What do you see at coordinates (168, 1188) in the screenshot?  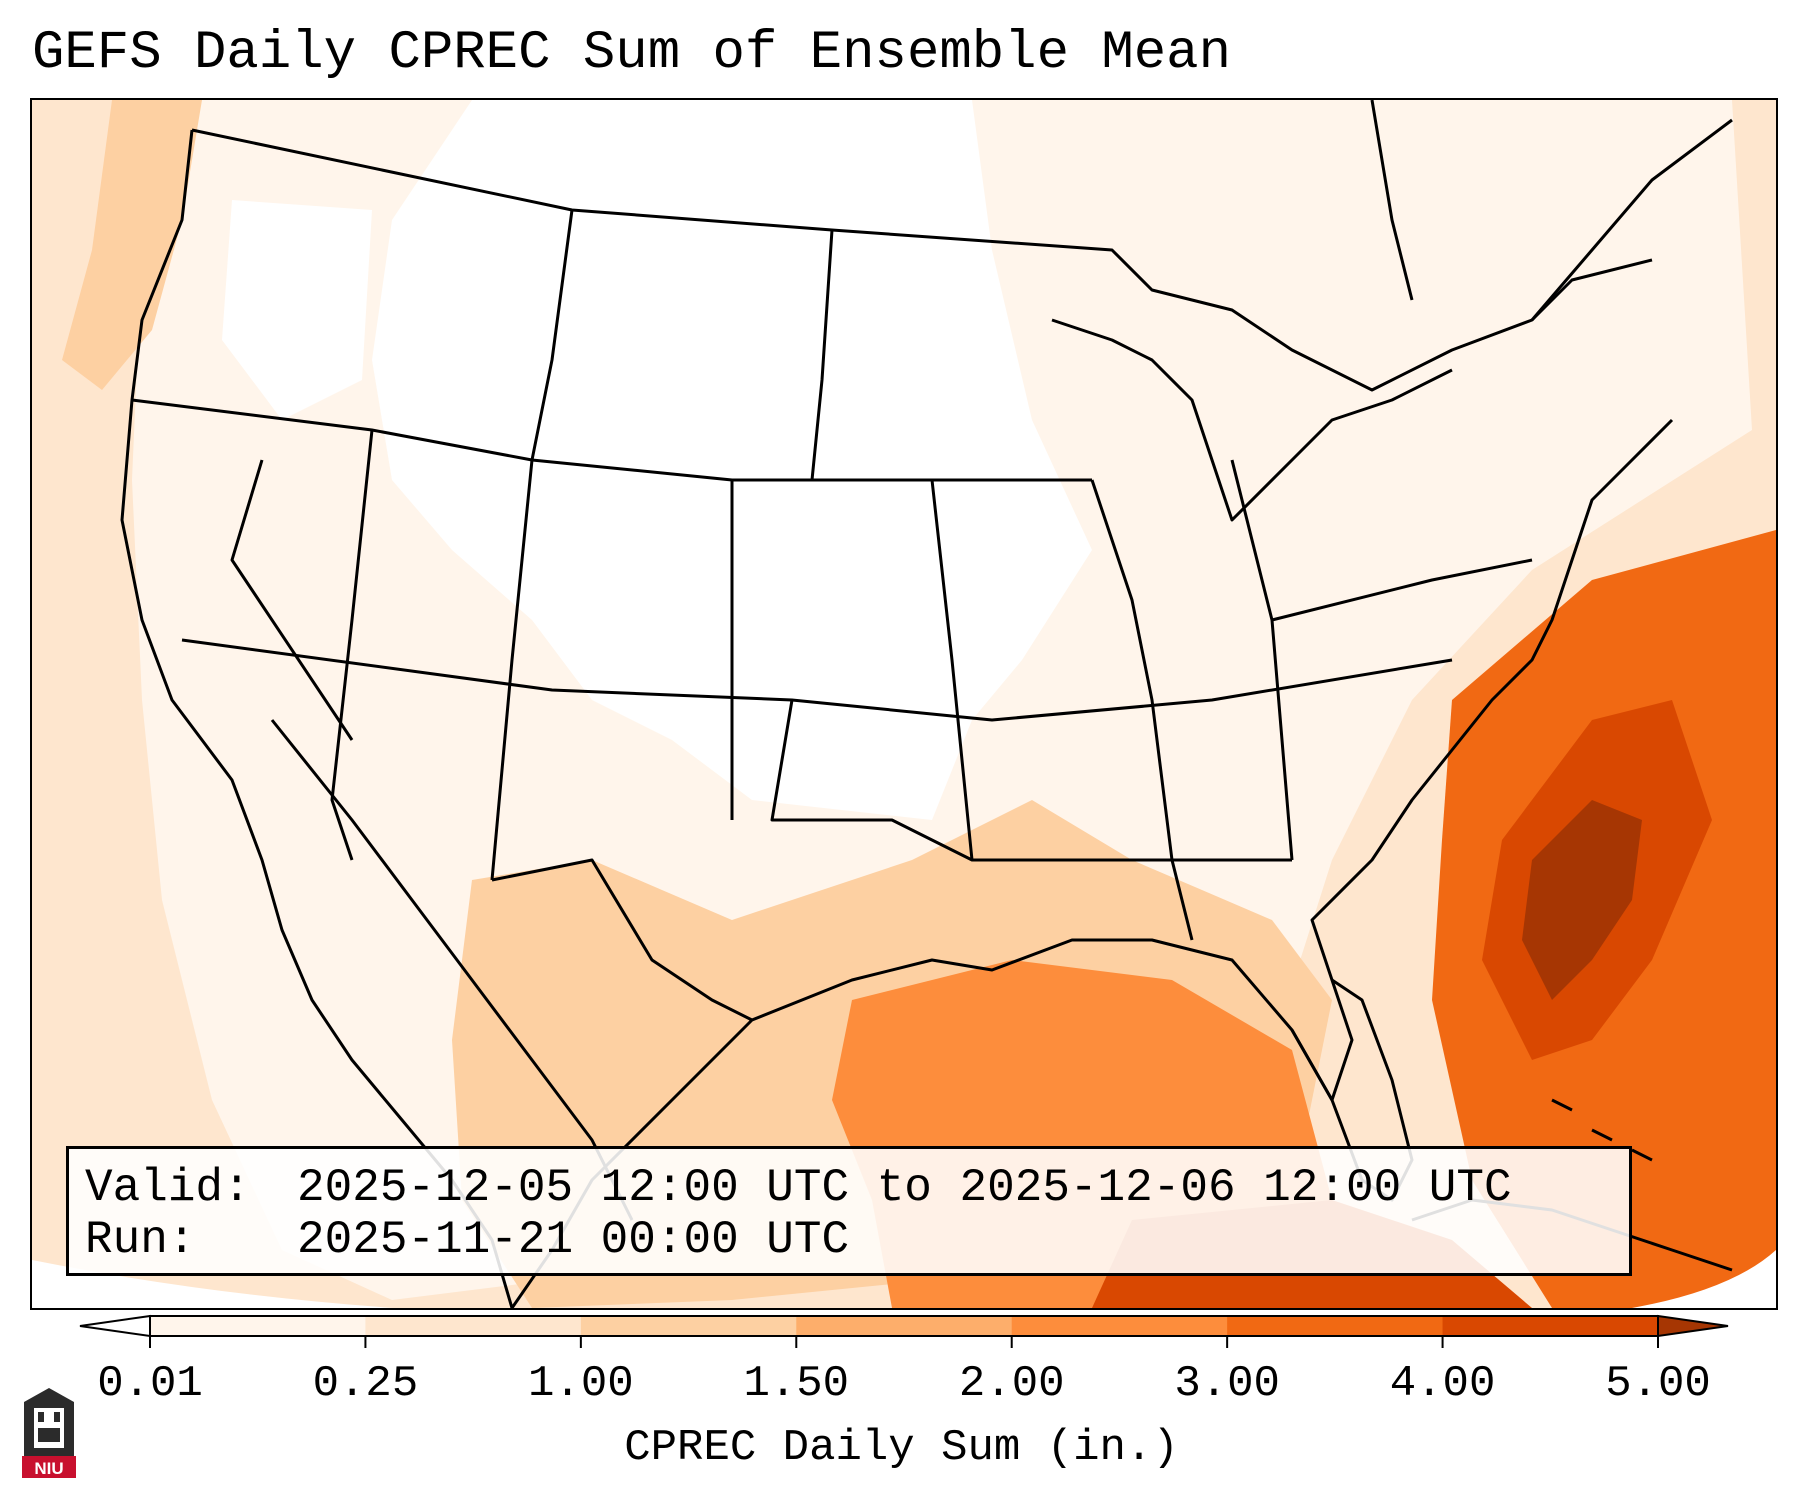 I see `valid-label: Valid:` at bounding box center [168, 1188].